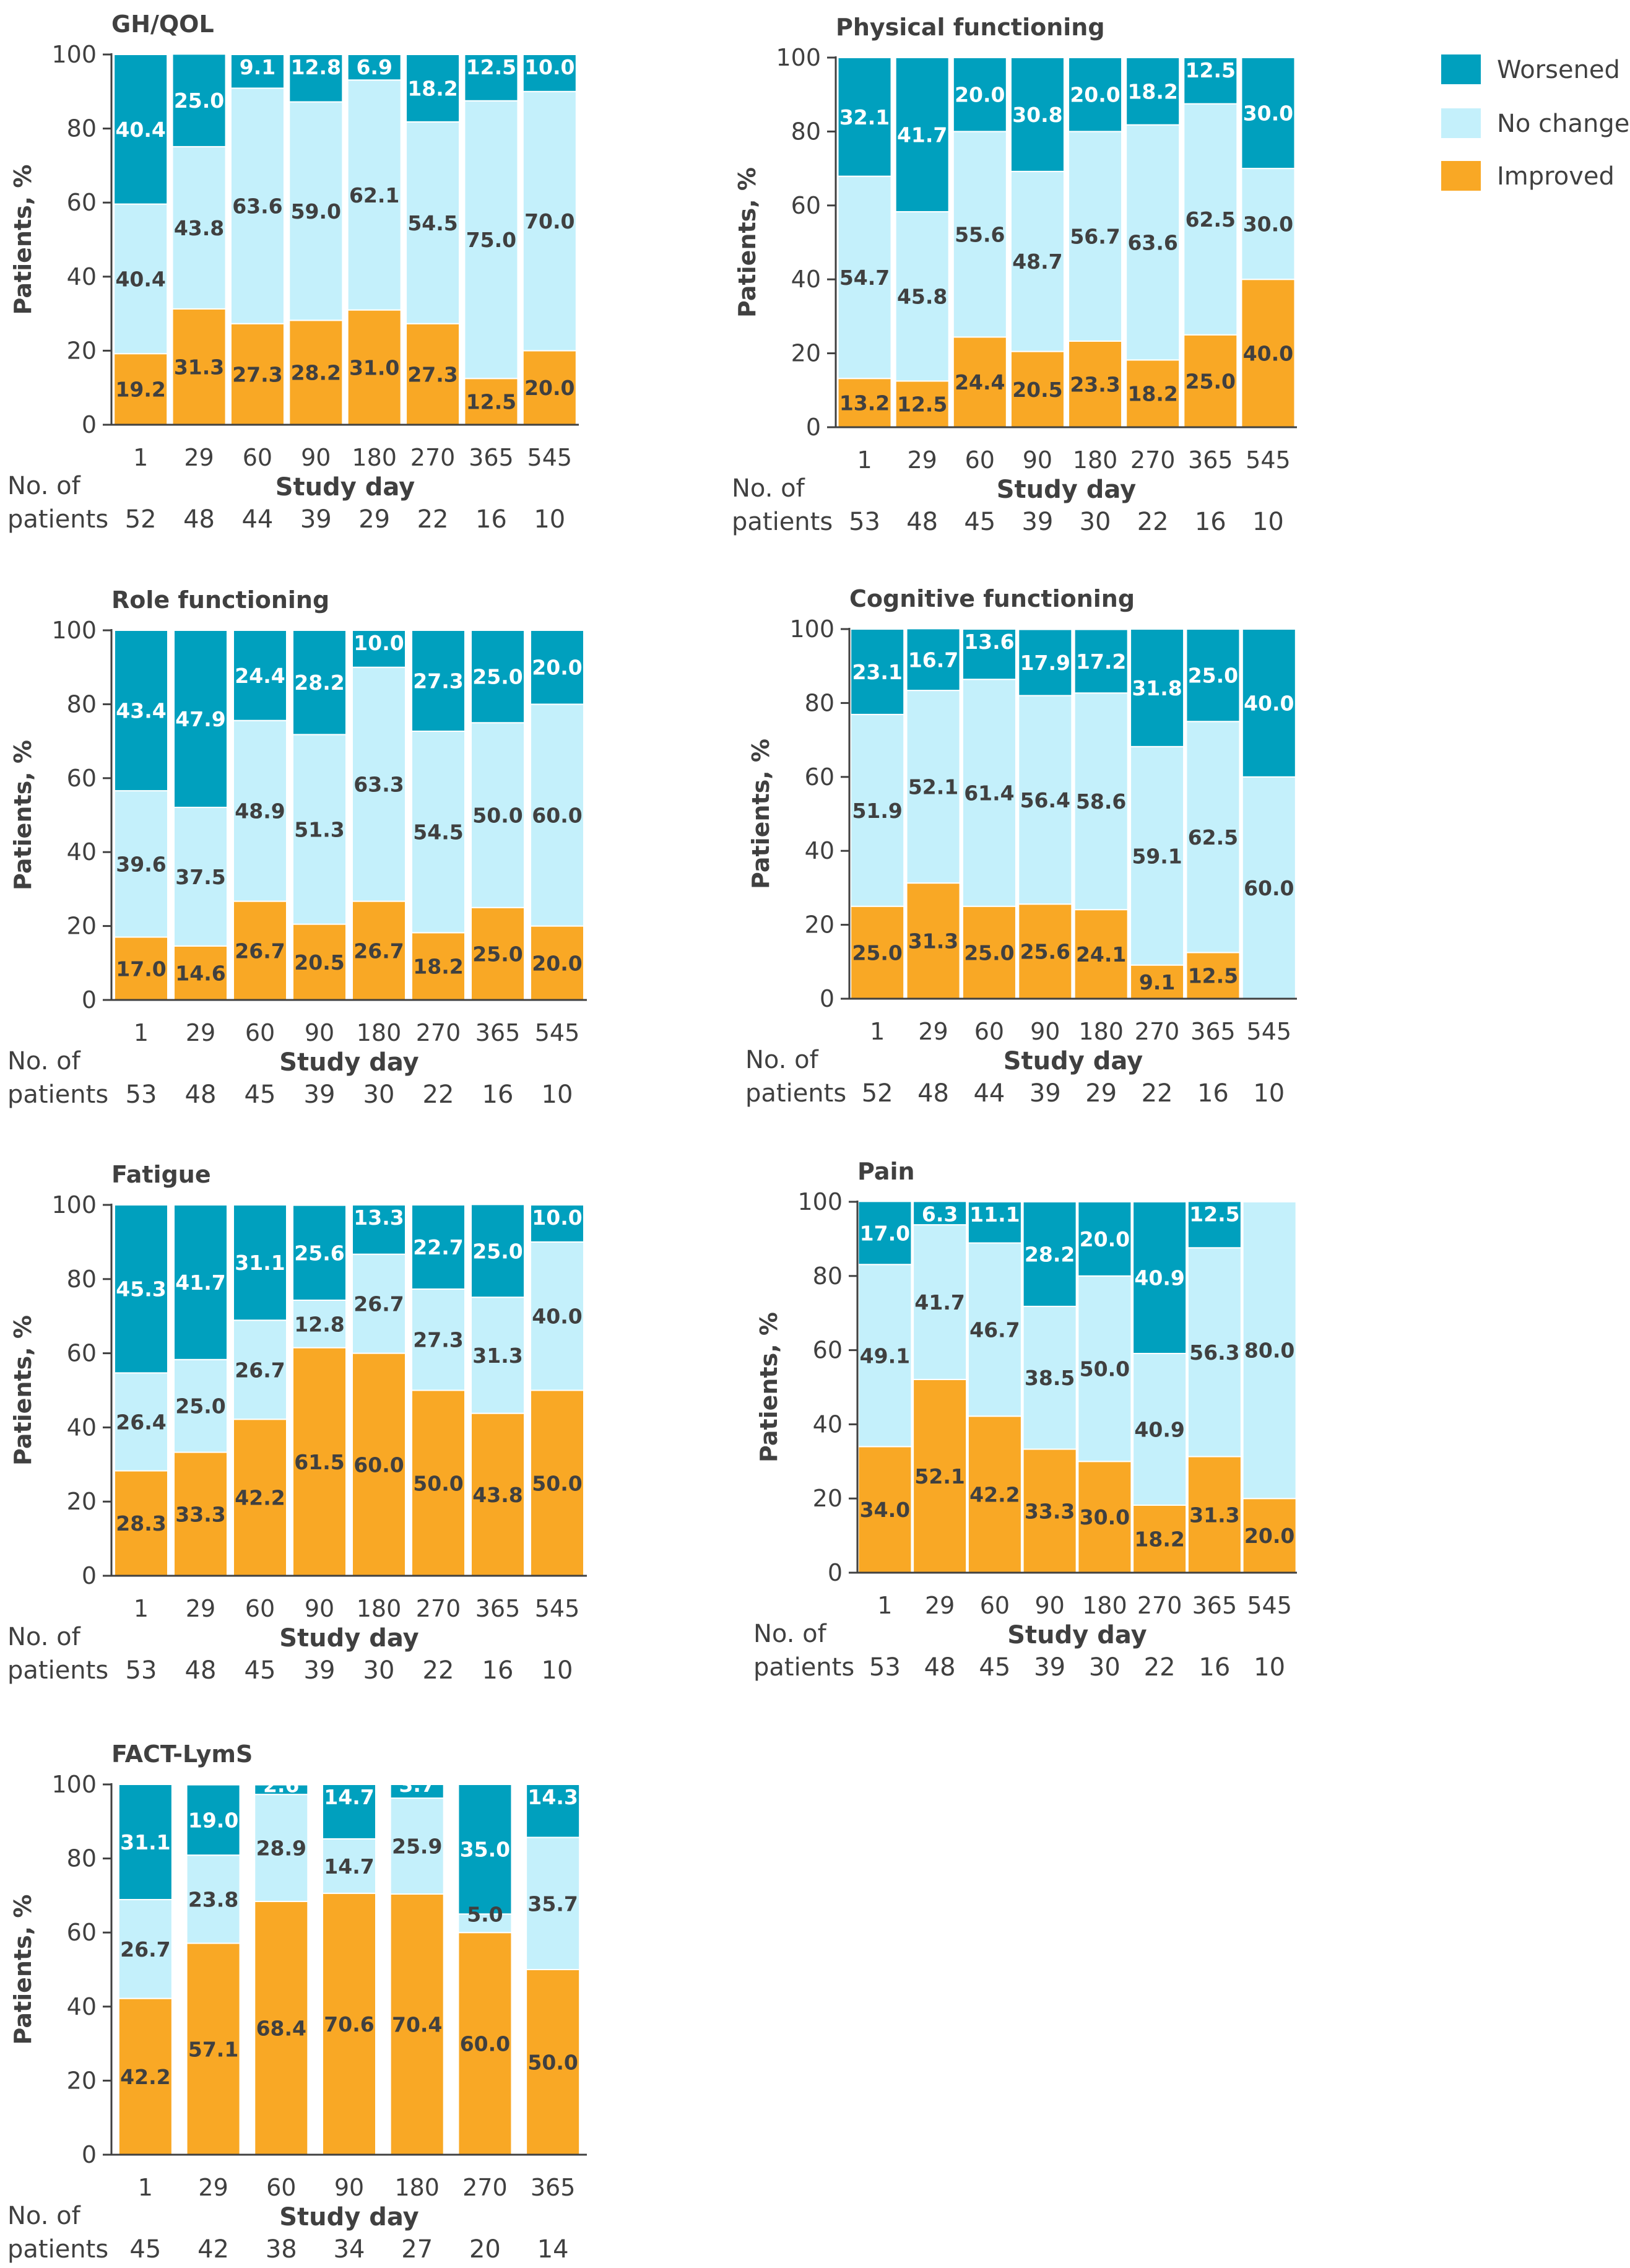  I want to click on data-label-no-change: 5.0, so click(485, 1914).